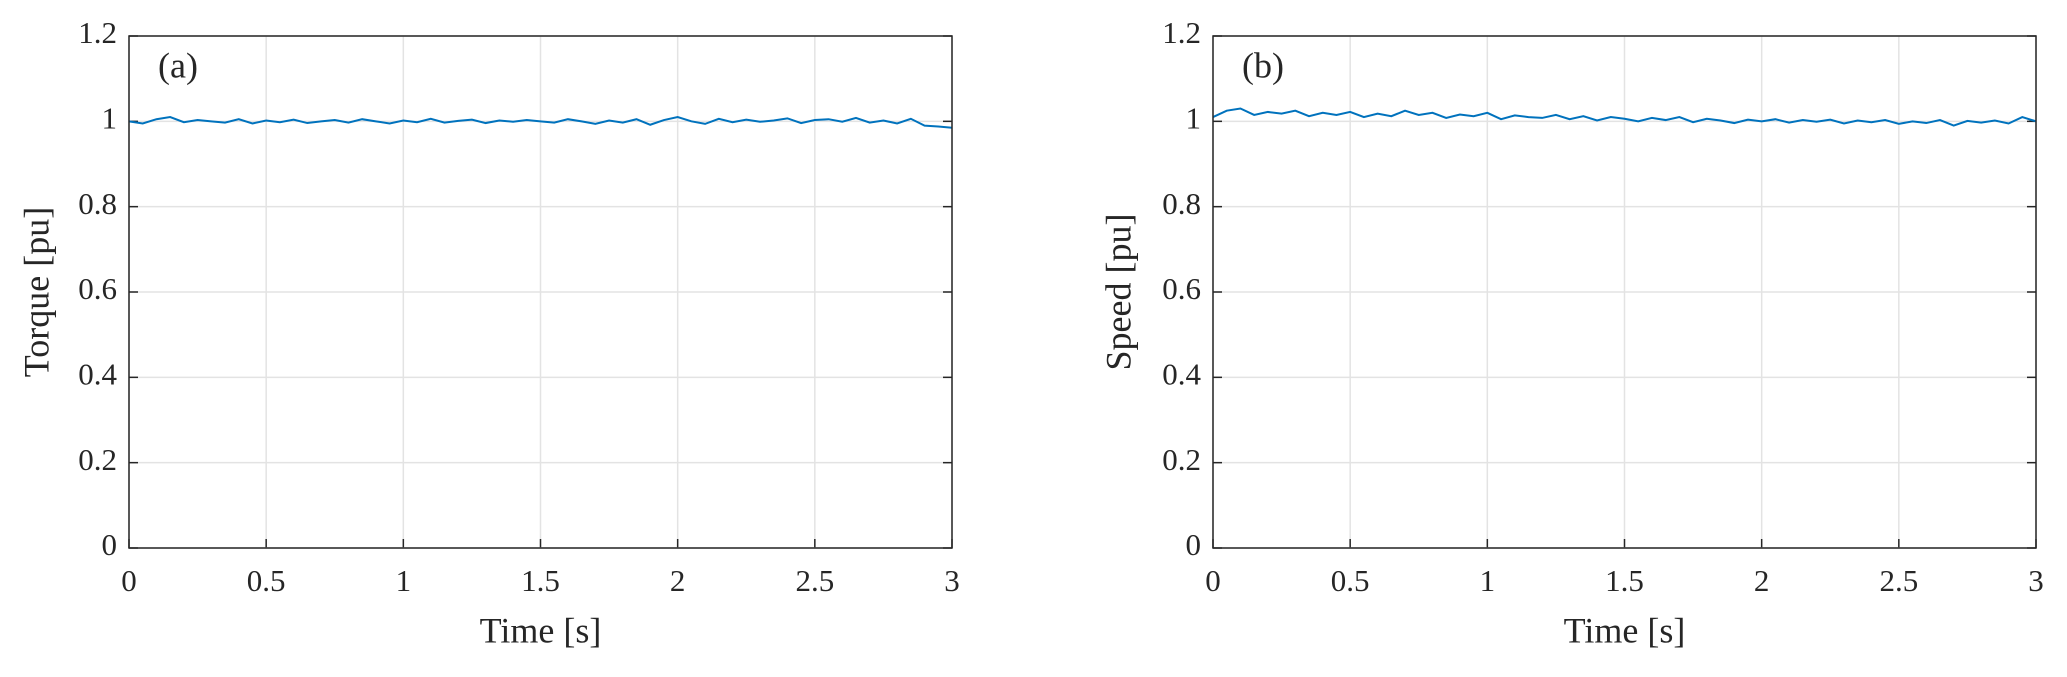 The image size is (2067, 677). Describe the element at coordinates (36, 292) in the screenshot. I see `y-axis-label: Torque [pu]` at that location.